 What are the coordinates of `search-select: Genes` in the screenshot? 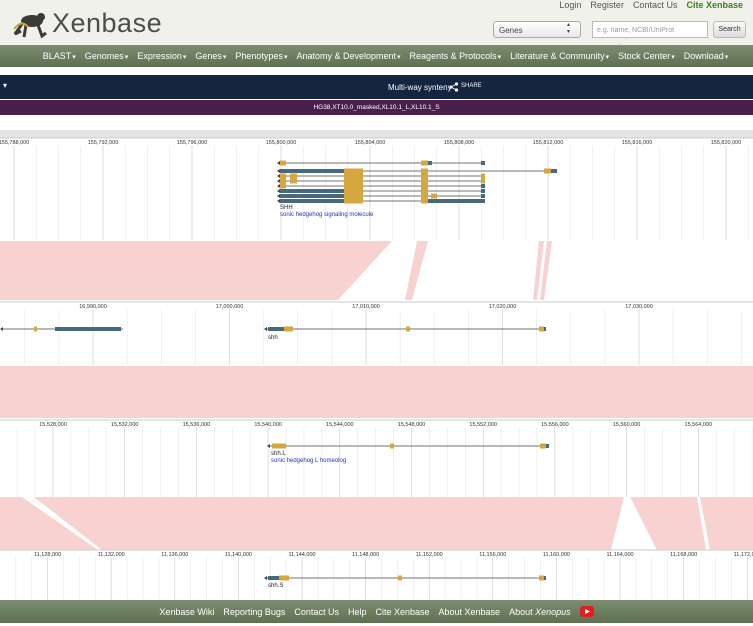 It's located at (537, 29).